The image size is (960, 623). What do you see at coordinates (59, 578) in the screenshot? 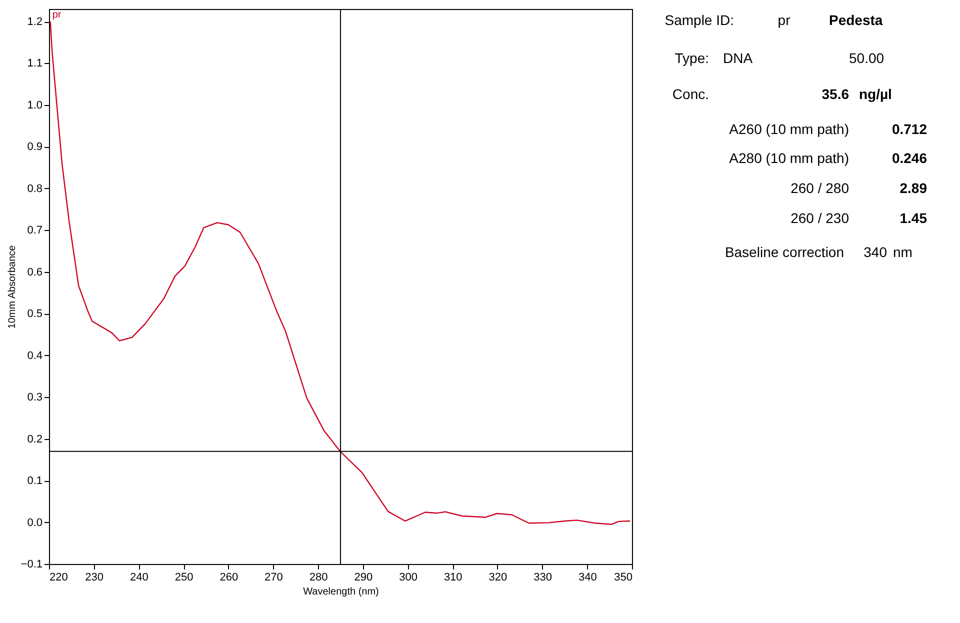
I see `x-tick-label: 220` at bounding box center [59, 578].